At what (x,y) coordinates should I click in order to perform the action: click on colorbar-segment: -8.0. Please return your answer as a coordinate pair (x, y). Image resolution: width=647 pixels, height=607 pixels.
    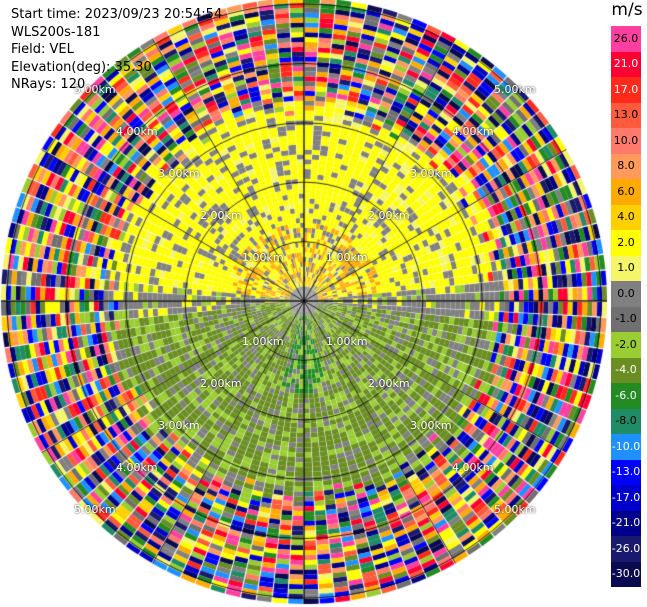
    Looking at the image, I should click on (626, 421).